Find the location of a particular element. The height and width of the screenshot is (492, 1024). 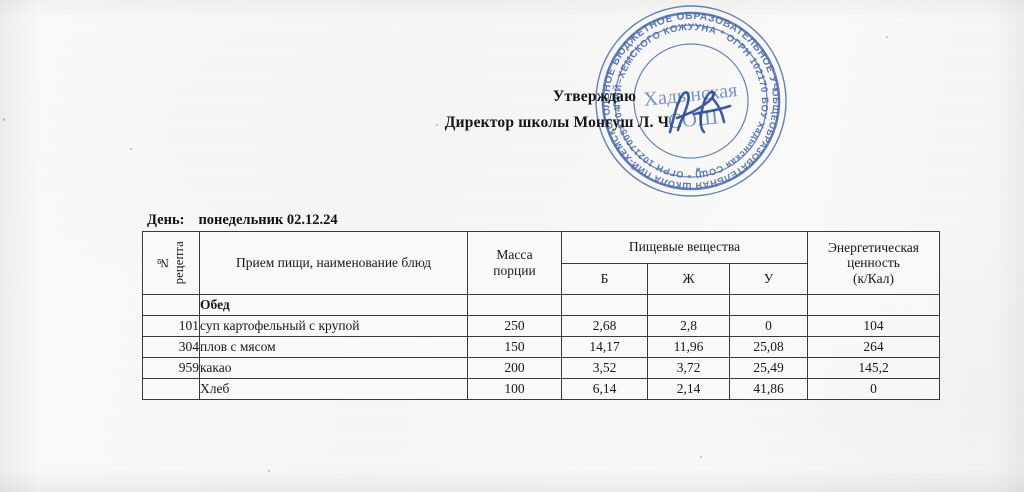

header-energy-line1: Энергетическая is located at coordinates (873, 247).